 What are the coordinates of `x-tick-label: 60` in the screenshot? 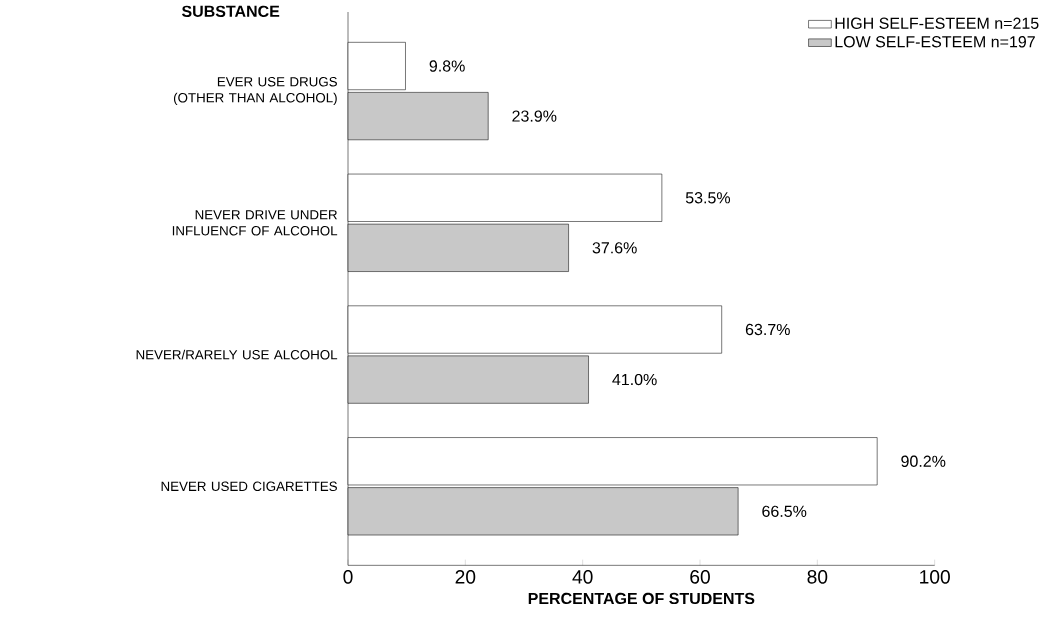 It's located at (700, 577).